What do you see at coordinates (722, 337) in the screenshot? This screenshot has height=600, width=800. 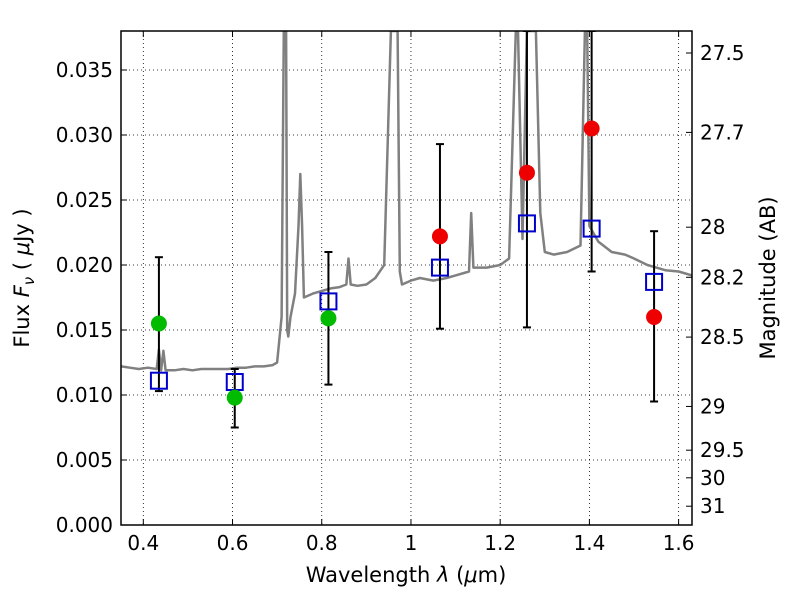 I see `y2-tick-label: 28.5` at bounding box center [722, 337].